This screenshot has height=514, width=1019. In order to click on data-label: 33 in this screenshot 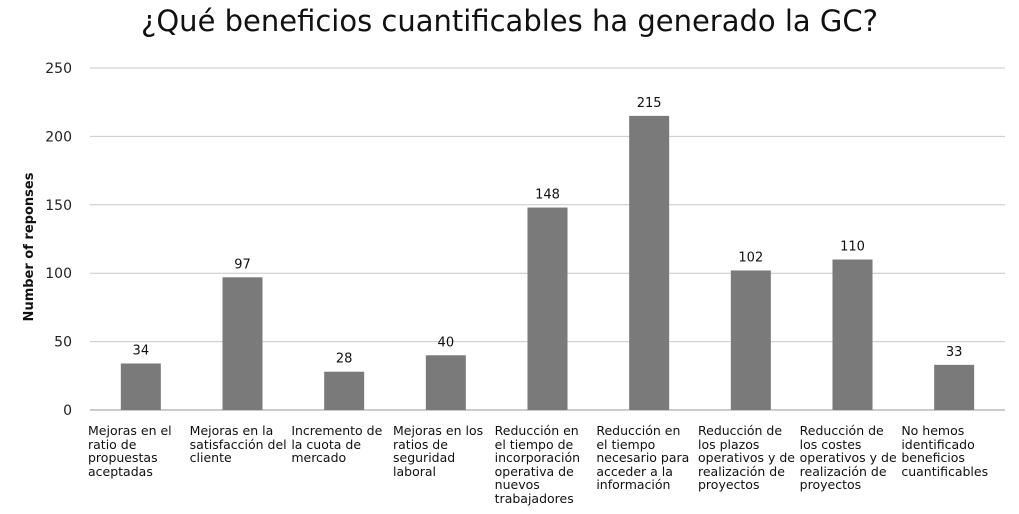, I will do `click(954, 352)`.